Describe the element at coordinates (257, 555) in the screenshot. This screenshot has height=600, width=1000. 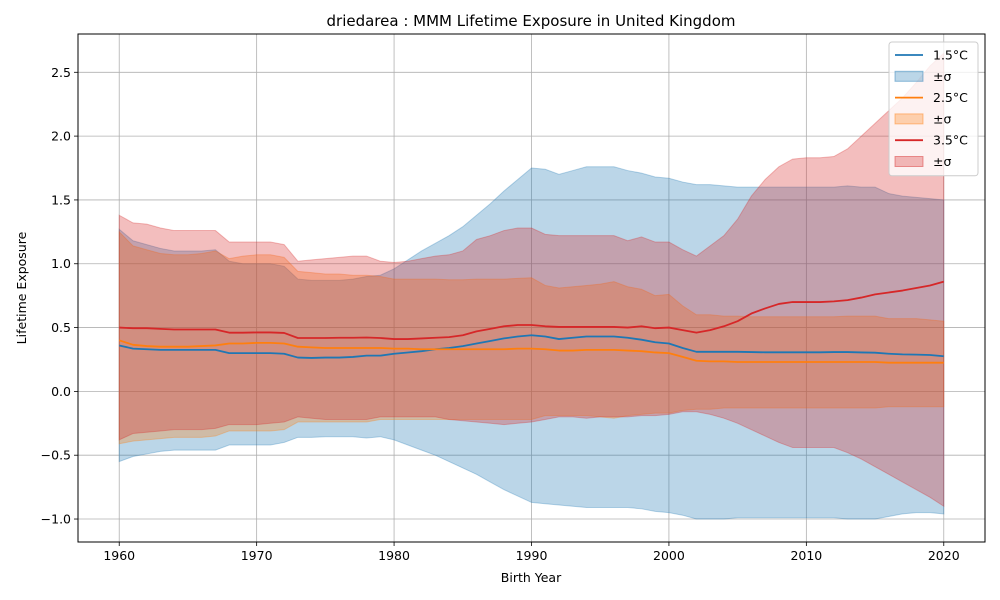
I see `x-tick-label: 1970` at that location.